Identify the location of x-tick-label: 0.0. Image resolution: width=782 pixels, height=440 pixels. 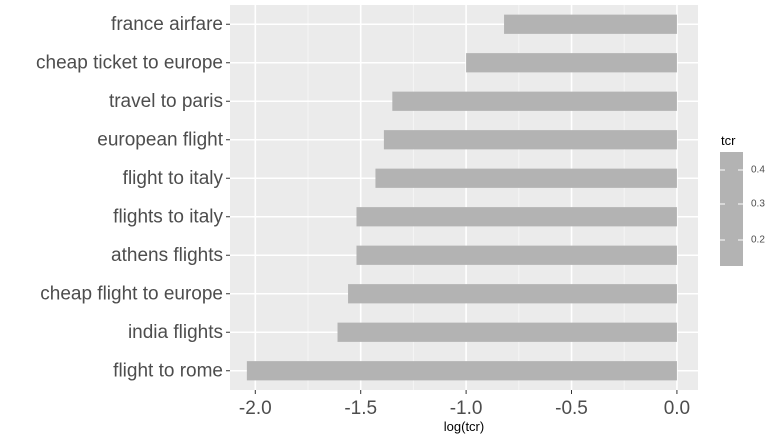
(677, 408).